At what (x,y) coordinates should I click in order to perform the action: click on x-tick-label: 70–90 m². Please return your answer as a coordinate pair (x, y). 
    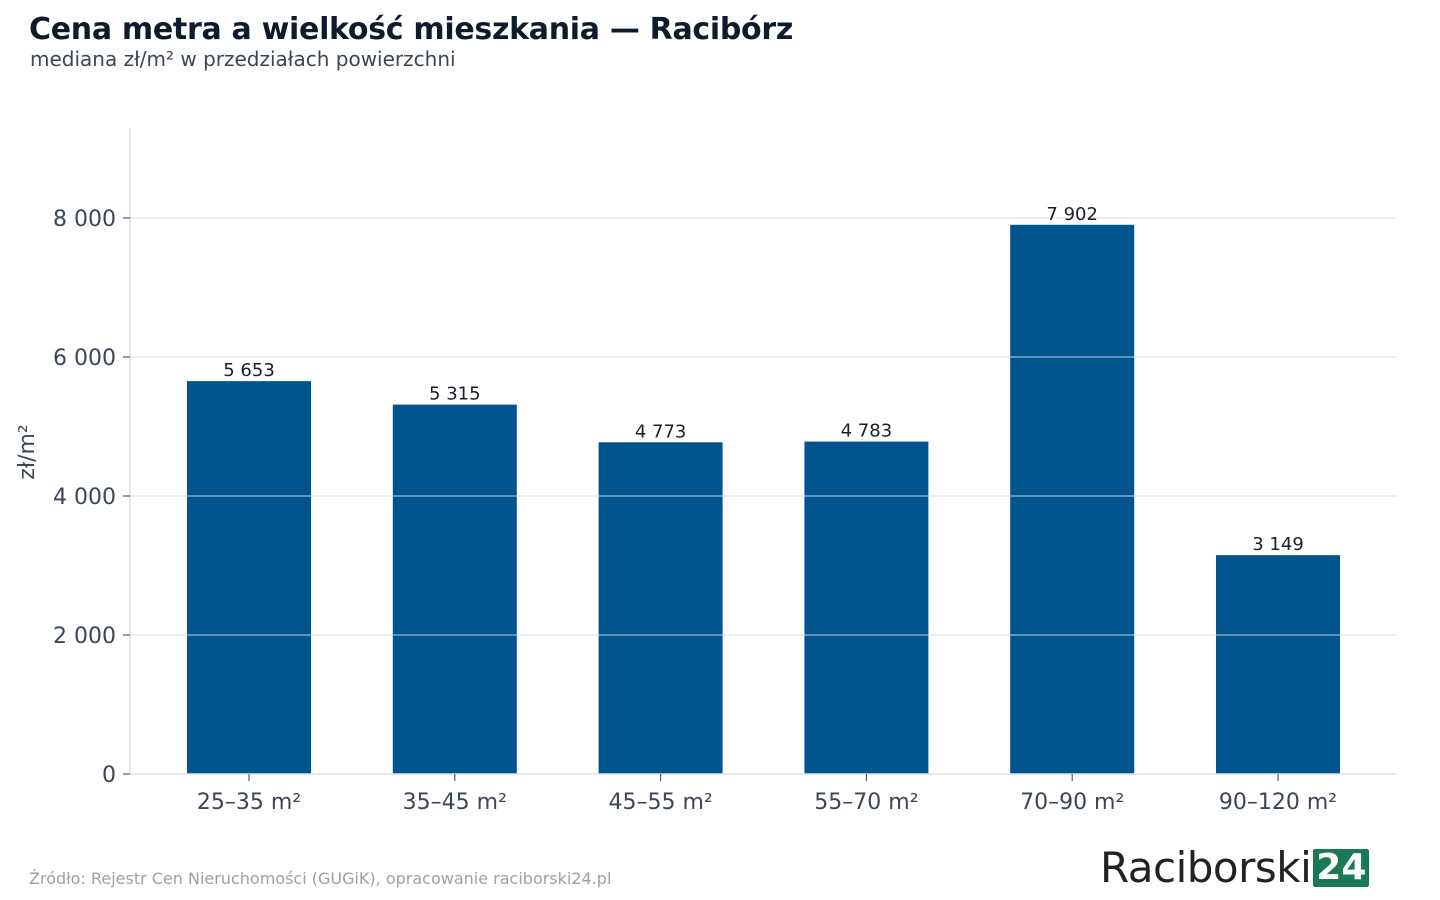
    Looking at the image, I should click on (1072, 802).